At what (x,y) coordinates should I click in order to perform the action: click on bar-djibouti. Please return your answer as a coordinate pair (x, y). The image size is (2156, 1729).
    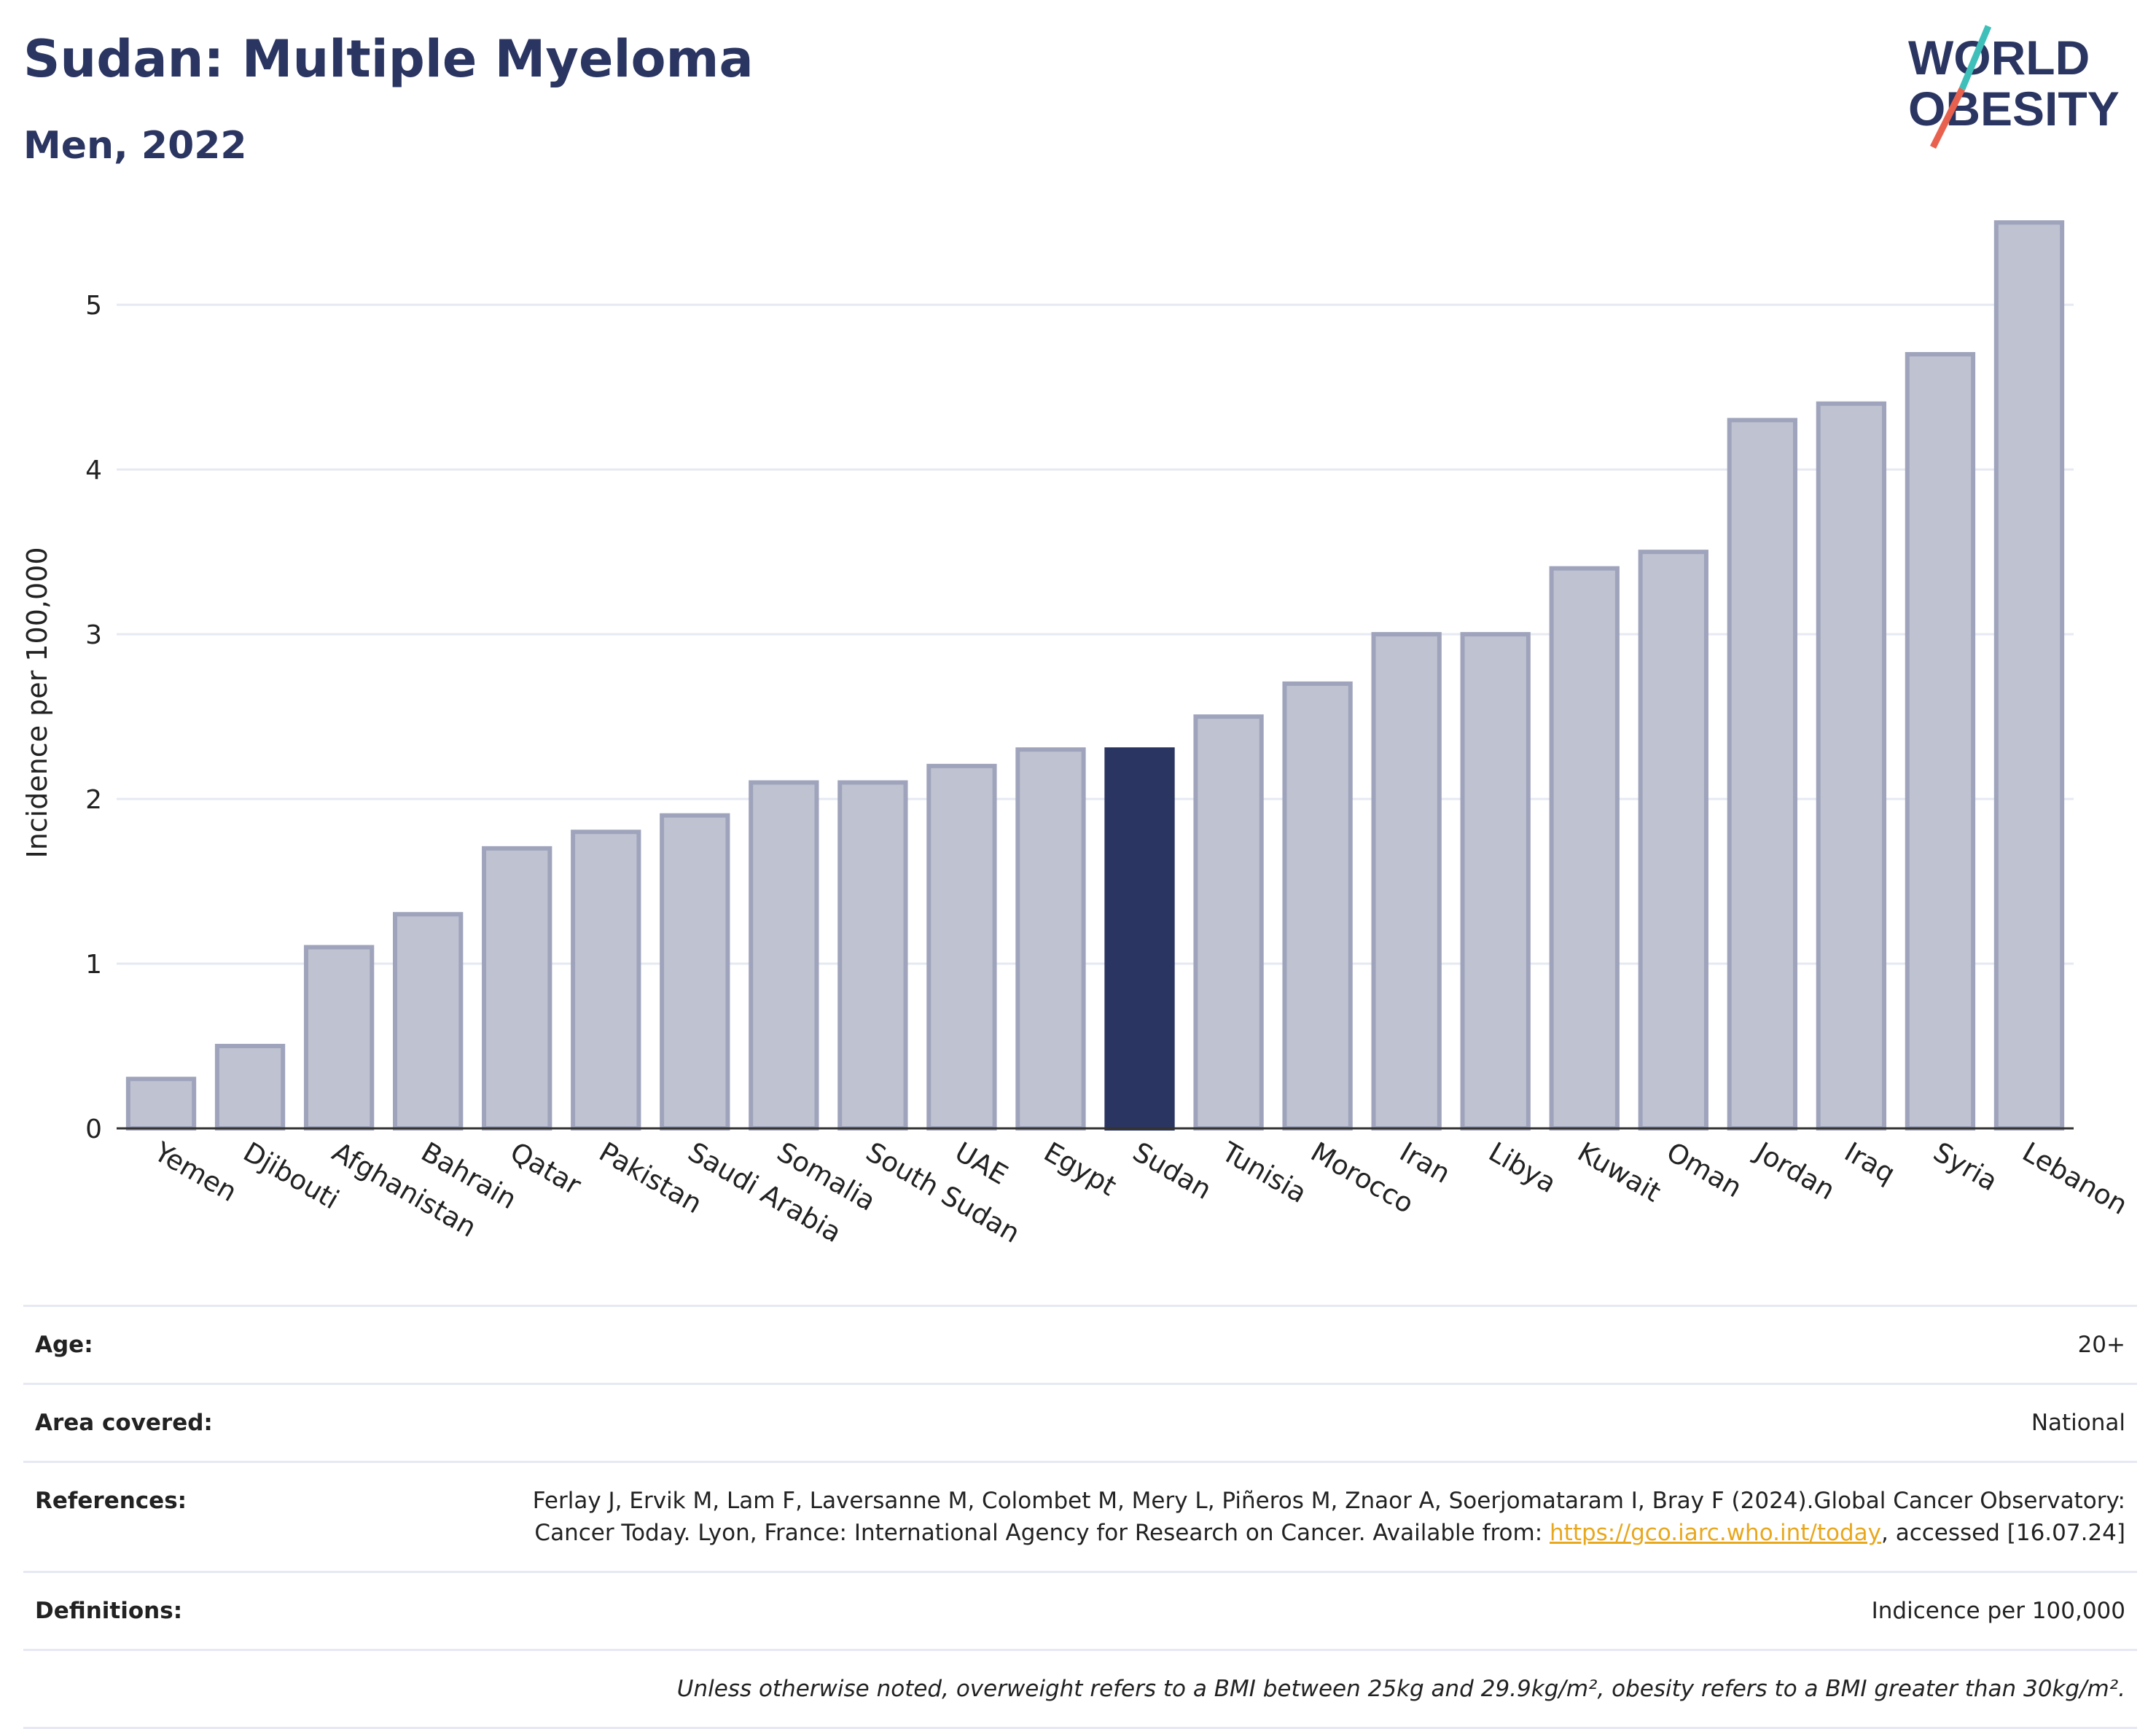
    Looking at the image, I should click on (250, 1087).